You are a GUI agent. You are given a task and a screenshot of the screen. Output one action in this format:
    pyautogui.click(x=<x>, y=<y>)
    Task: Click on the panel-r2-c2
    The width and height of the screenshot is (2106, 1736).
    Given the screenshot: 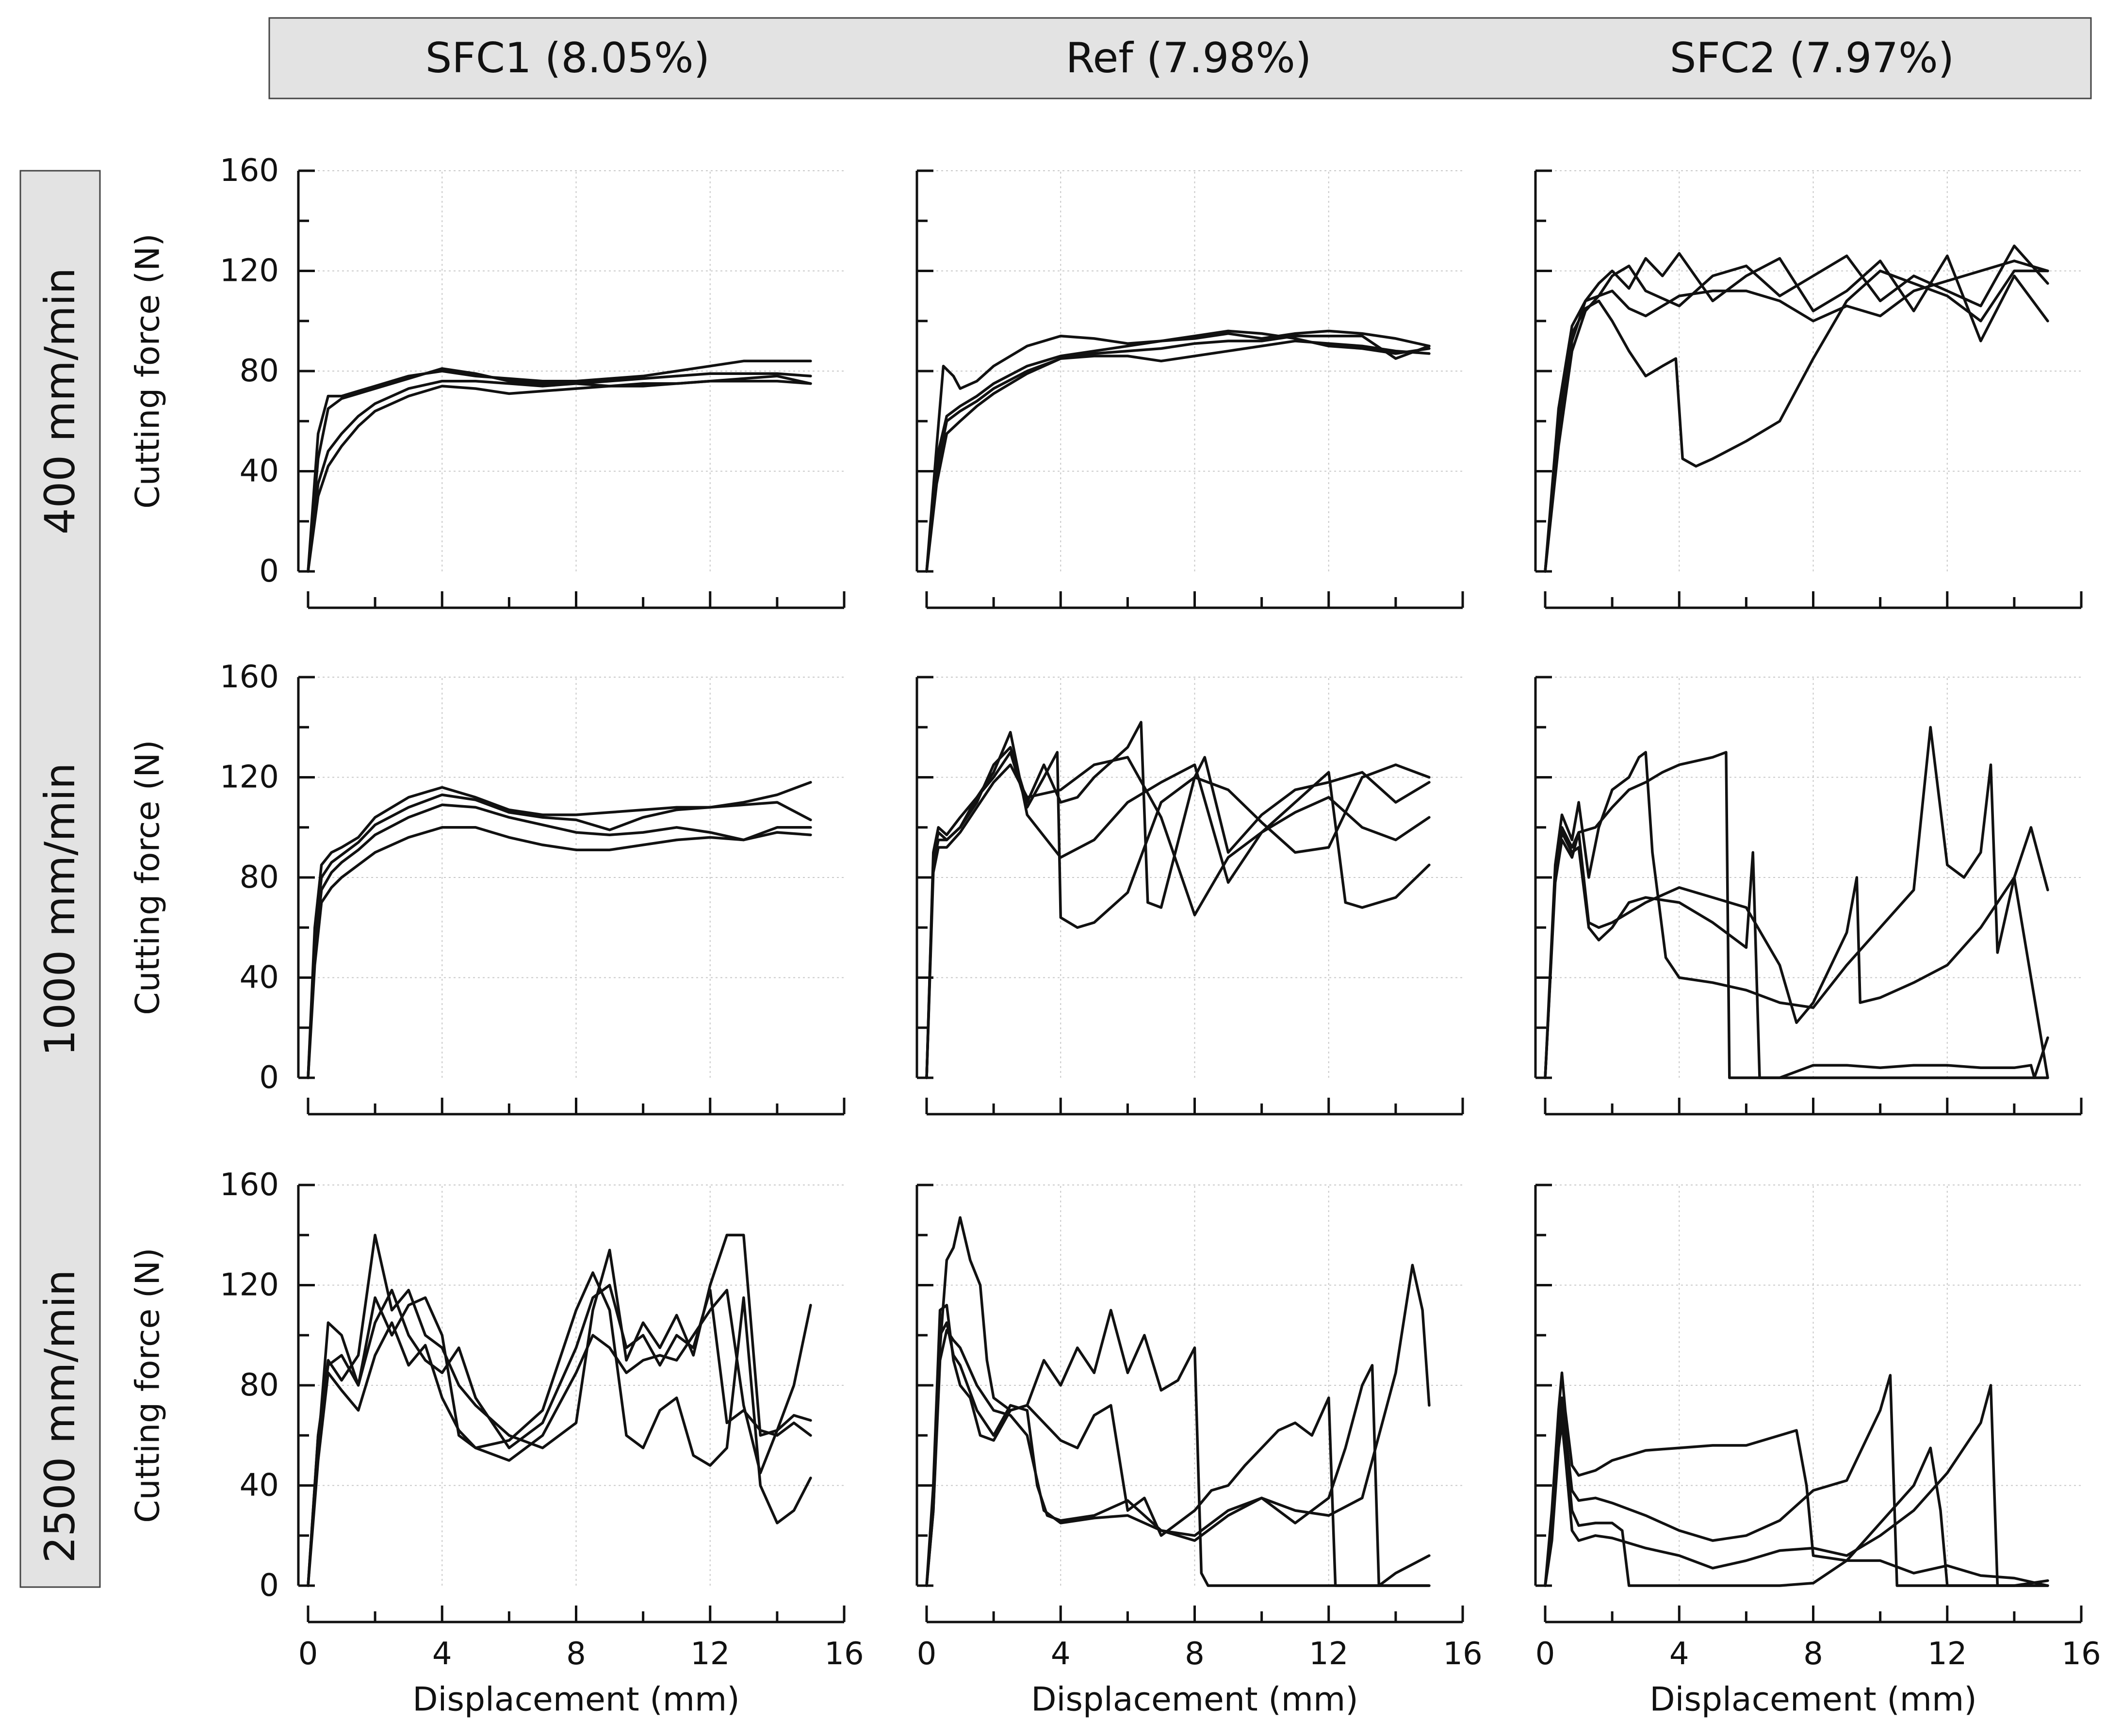 What is the action you would take?
    pyautogui.click(x=1189, y=896)
    